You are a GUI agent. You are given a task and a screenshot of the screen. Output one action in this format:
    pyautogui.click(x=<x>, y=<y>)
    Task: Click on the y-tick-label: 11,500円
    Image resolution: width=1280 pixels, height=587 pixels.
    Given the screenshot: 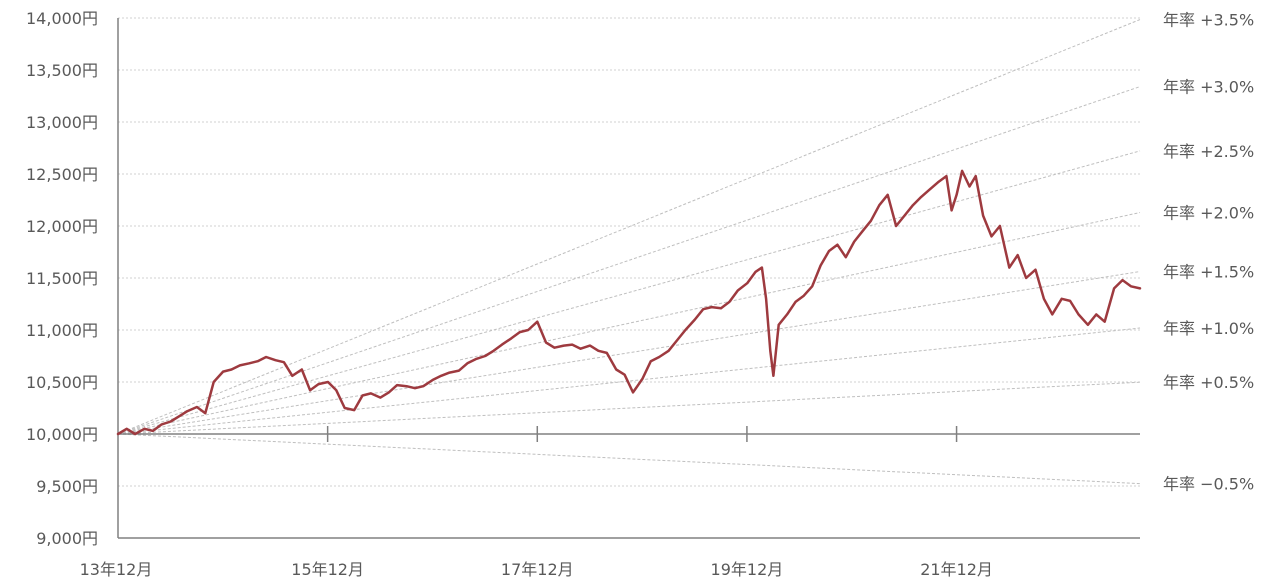 What is the action you would take?
    pyautogui.click(x=62, y=278)
    